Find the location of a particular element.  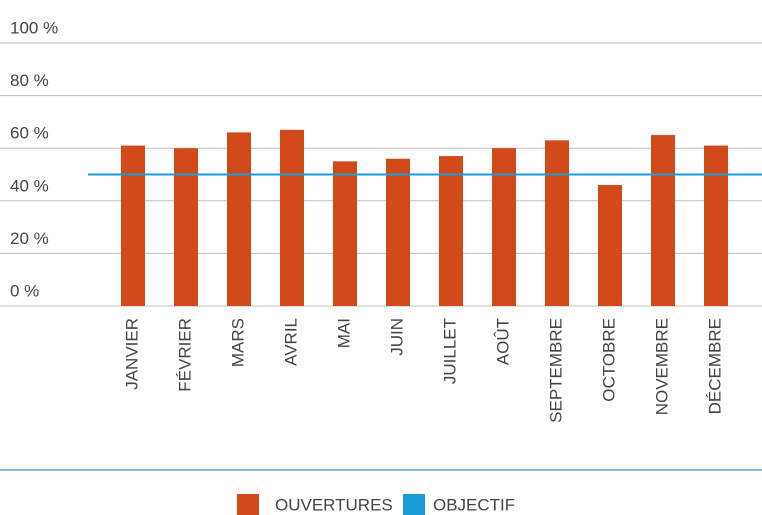

x-tick-label: AOÛT is located at coordinates (502, 341).